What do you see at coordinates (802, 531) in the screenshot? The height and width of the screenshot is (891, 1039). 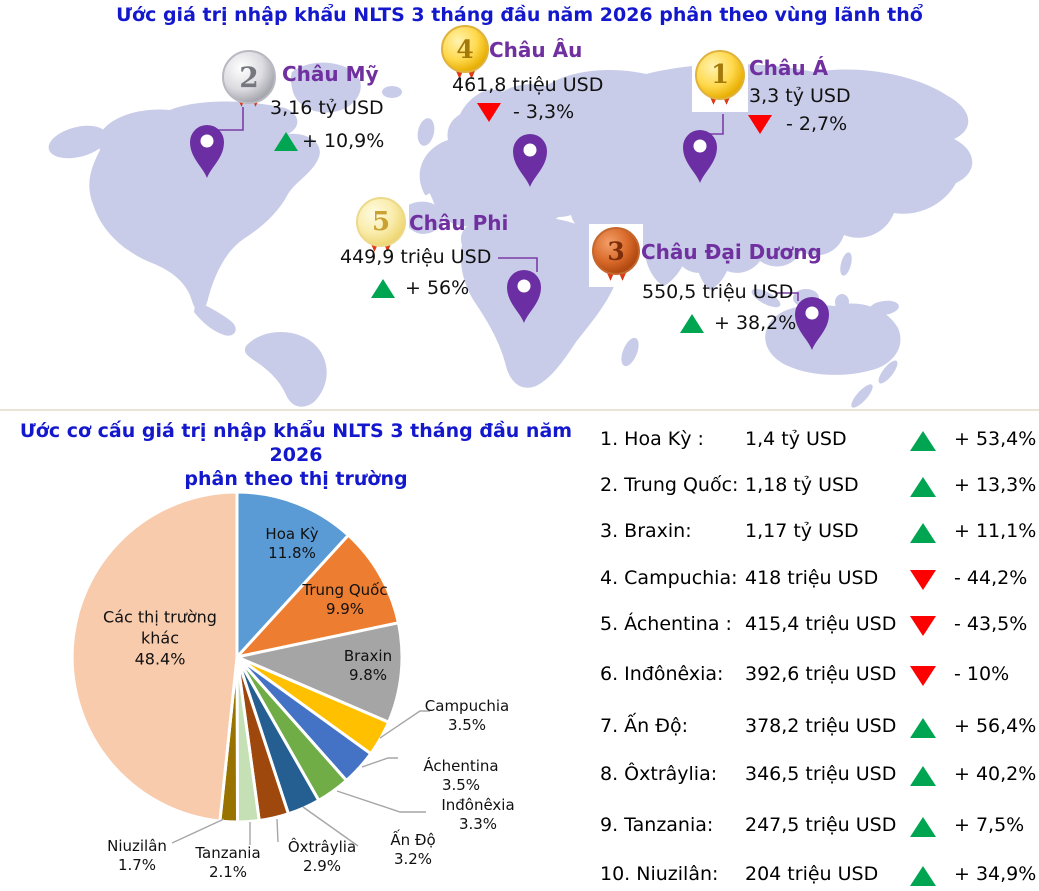 I see `ranking-value: 1,17 tỷ USD` at bounding box center [802, 531].